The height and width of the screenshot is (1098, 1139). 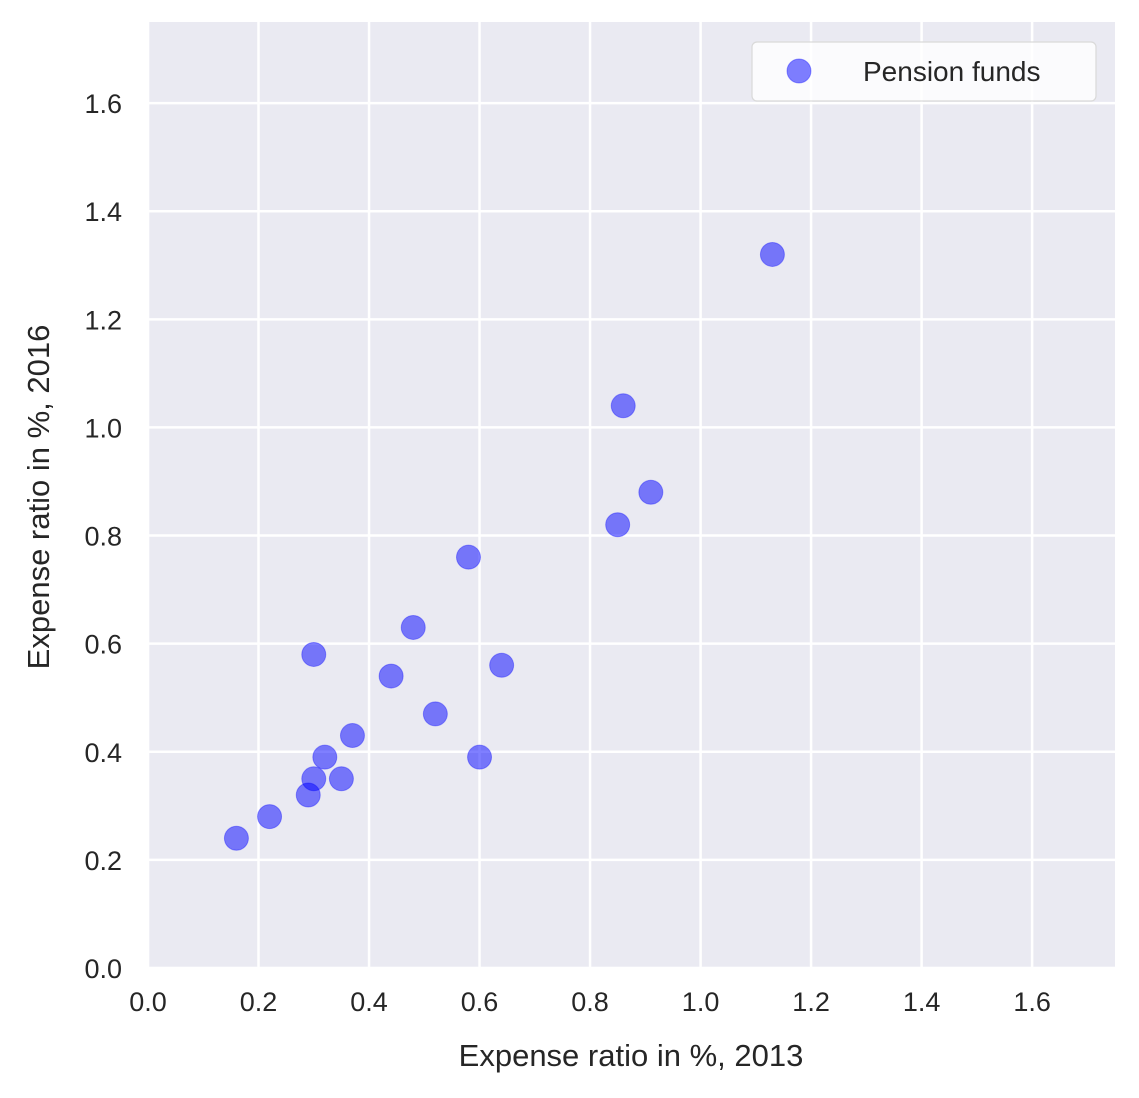 I want to click on x-axis-label: Expense ratio in %, 2013, so click(x=631, y=1055).